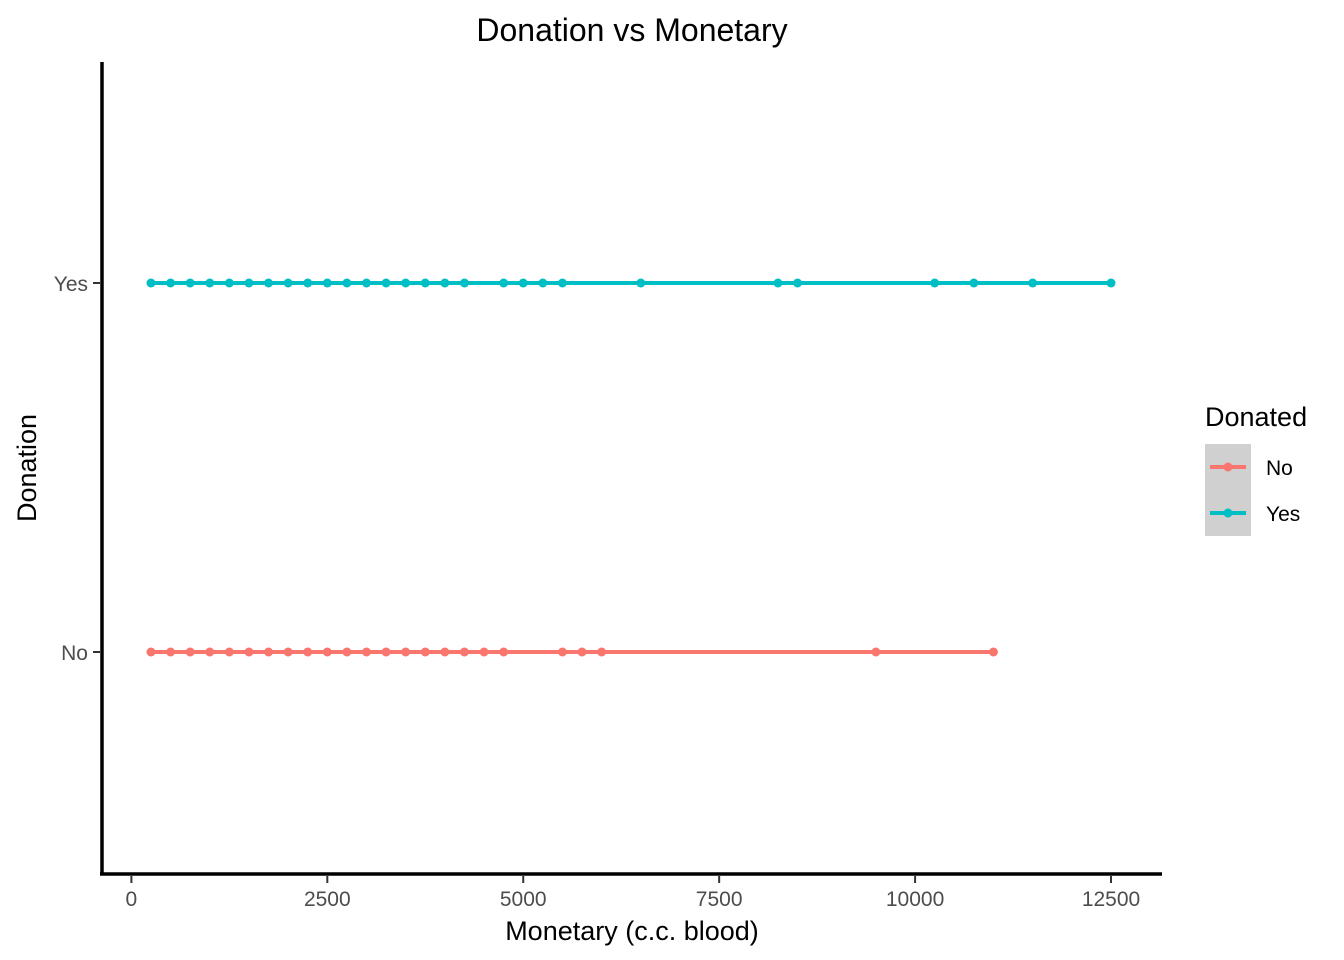 The height and width of the screenshot is (960, 1344). What do you see at coordinates (523, 899) in the screenshot?
I see `x-tick-label: 5000` at bounding box center [523, 899].